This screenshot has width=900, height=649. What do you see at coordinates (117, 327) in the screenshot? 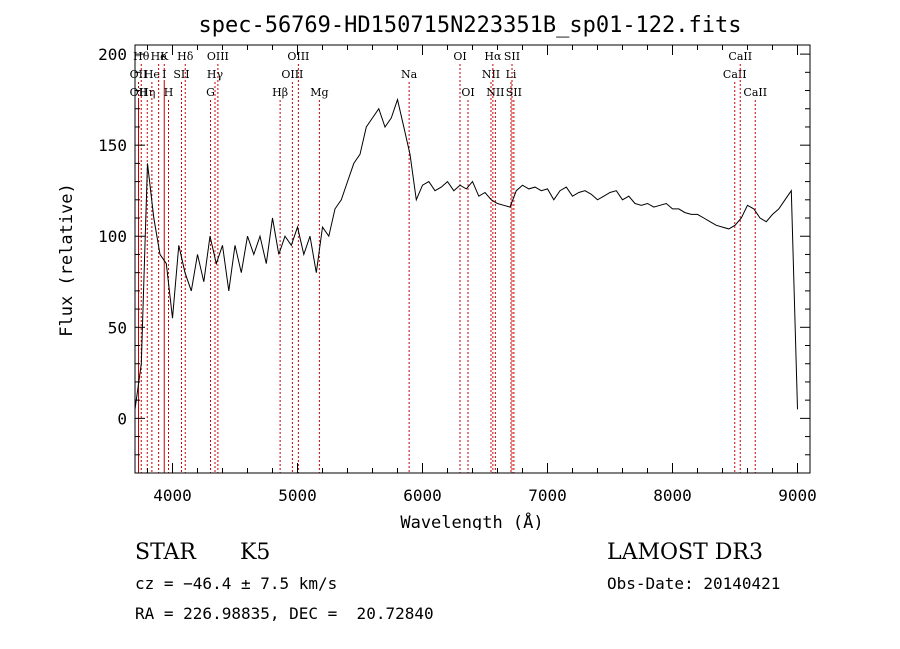
I see `y-tick-label: 50` at bounding box center [117, 327].